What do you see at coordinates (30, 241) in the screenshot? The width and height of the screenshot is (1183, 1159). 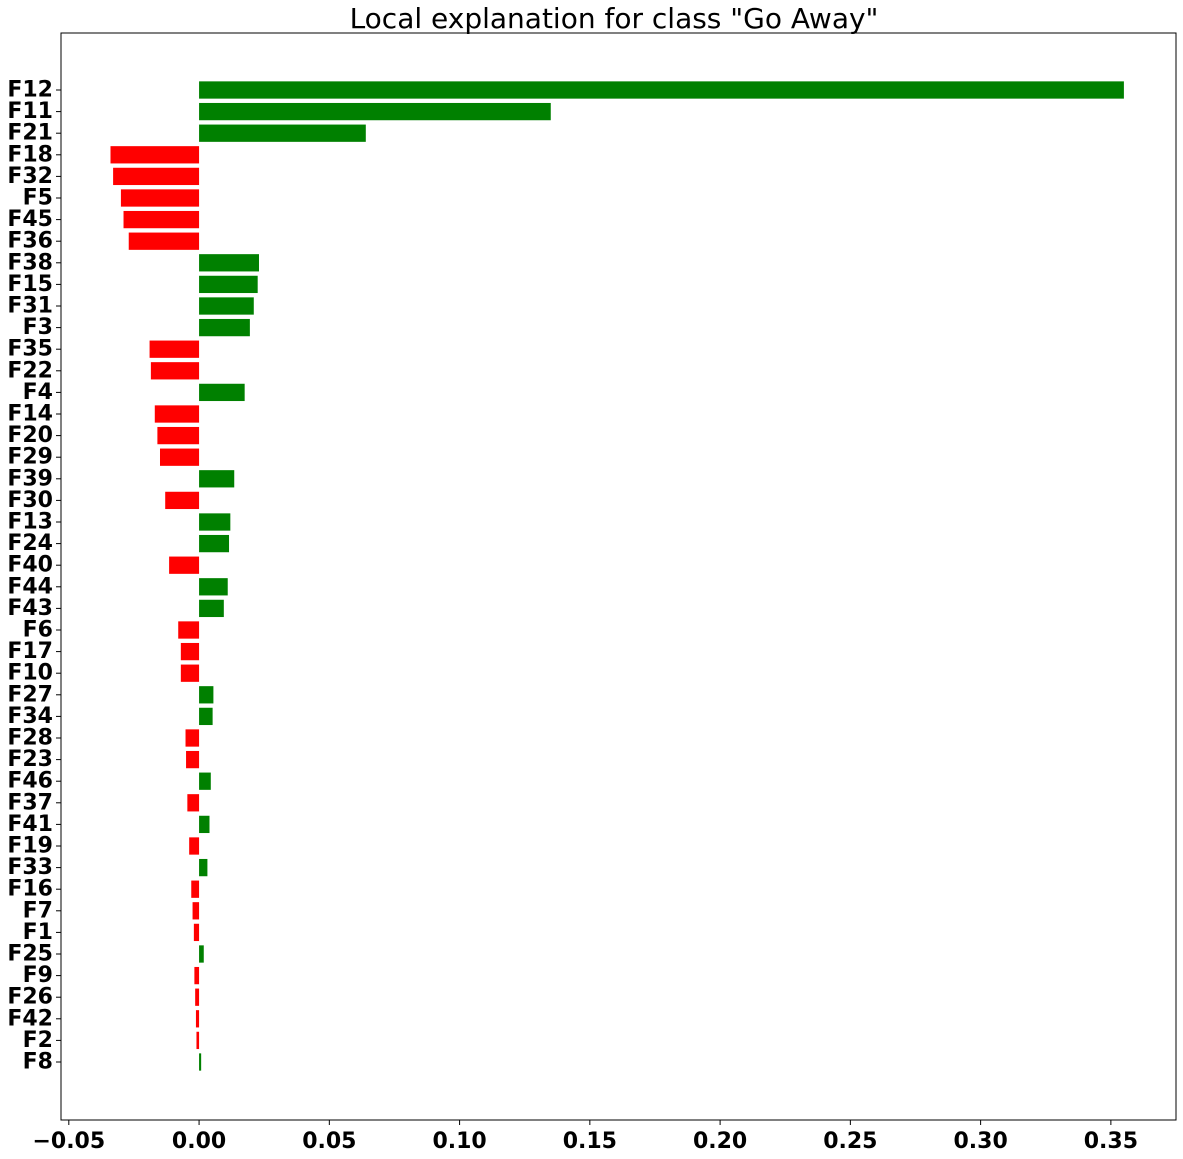 I see `category-label: F36` at bounding box center [30, 241].